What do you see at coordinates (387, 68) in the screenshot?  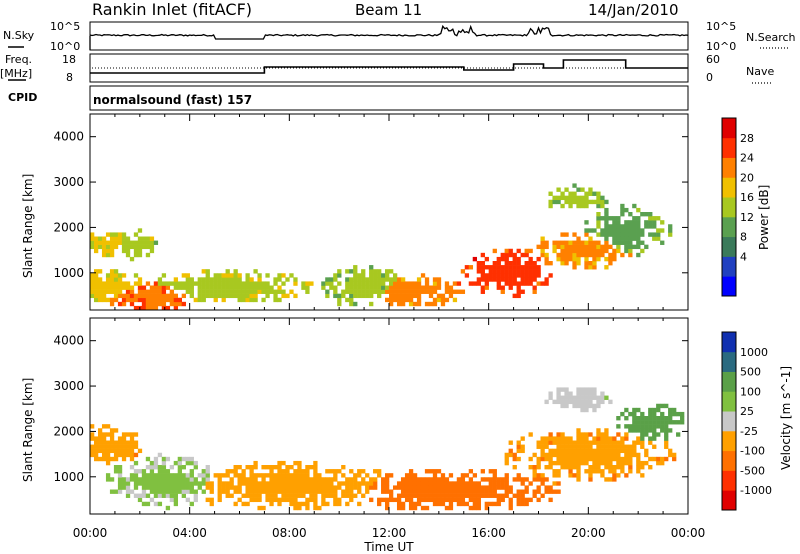 I see `freq-strip: Freq. [MHz] 18 8 60 0 Nave` at bounding box center [387, 68].